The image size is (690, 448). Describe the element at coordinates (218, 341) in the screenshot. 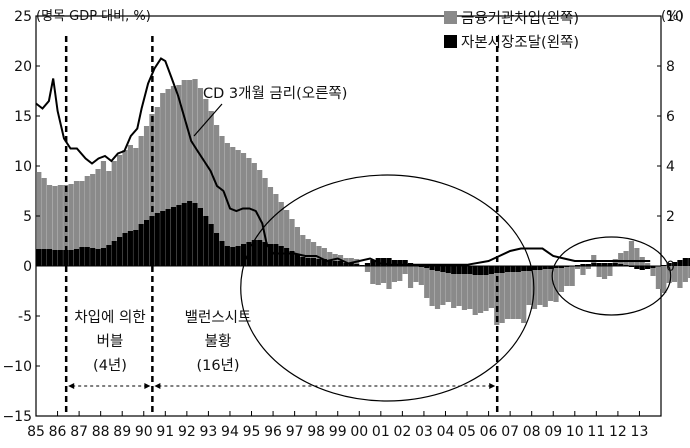

I see `balance-label-2: 불황` at that location.